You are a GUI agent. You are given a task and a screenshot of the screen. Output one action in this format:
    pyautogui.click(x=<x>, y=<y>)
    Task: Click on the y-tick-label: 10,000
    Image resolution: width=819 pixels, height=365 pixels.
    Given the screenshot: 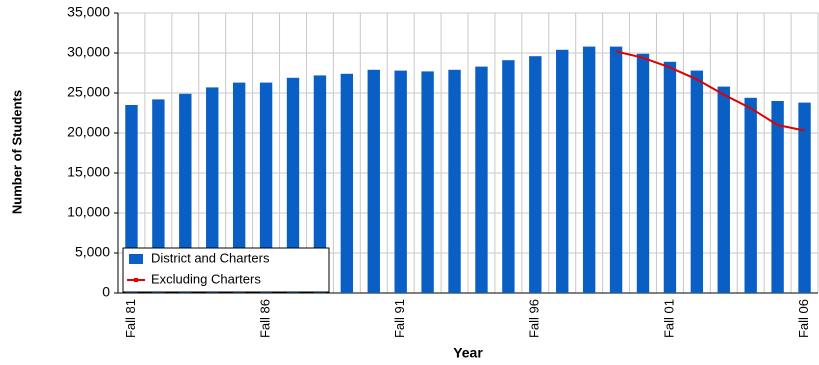 What is the action you would take?
    pyautogui.click(x=88, y=212)
    